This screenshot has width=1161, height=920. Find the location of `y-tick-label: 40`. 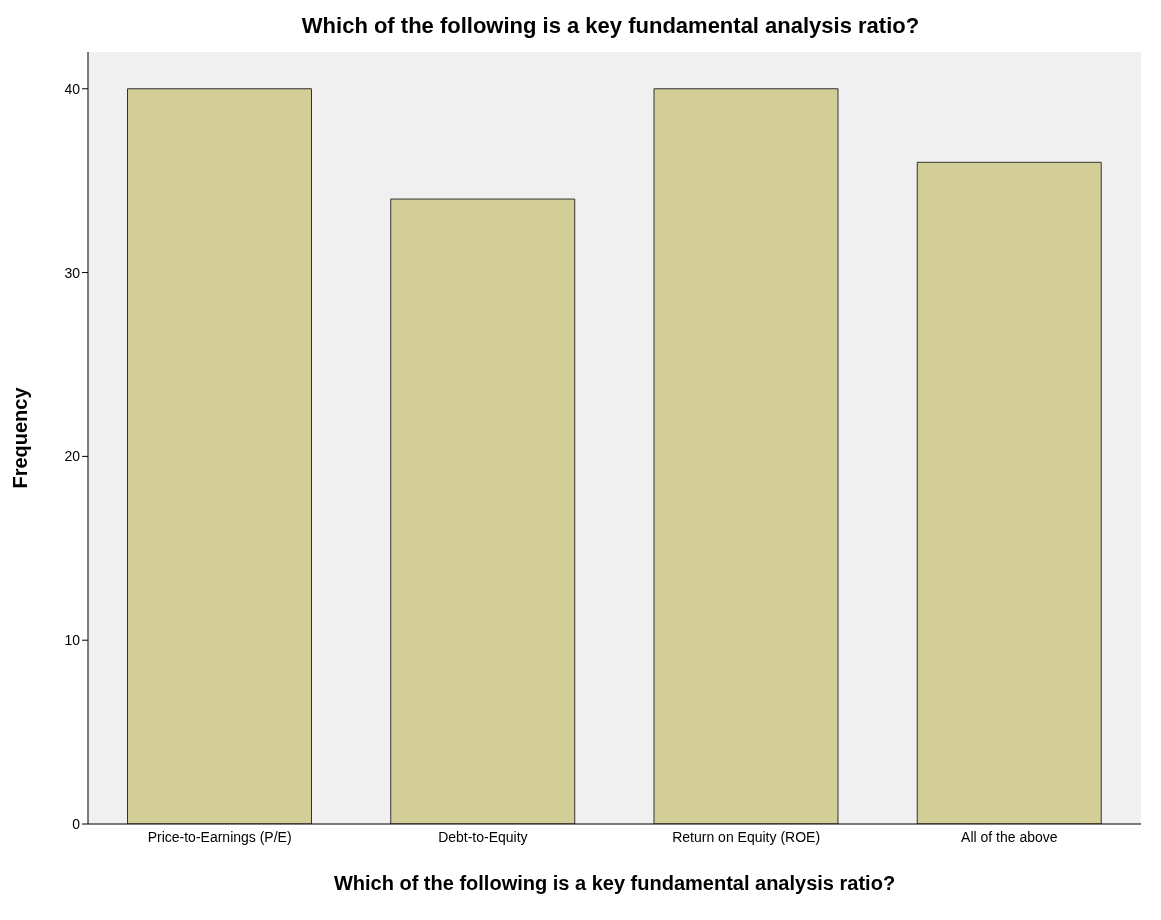

y-tick-label: 40 is located at coordinates (72, 88).